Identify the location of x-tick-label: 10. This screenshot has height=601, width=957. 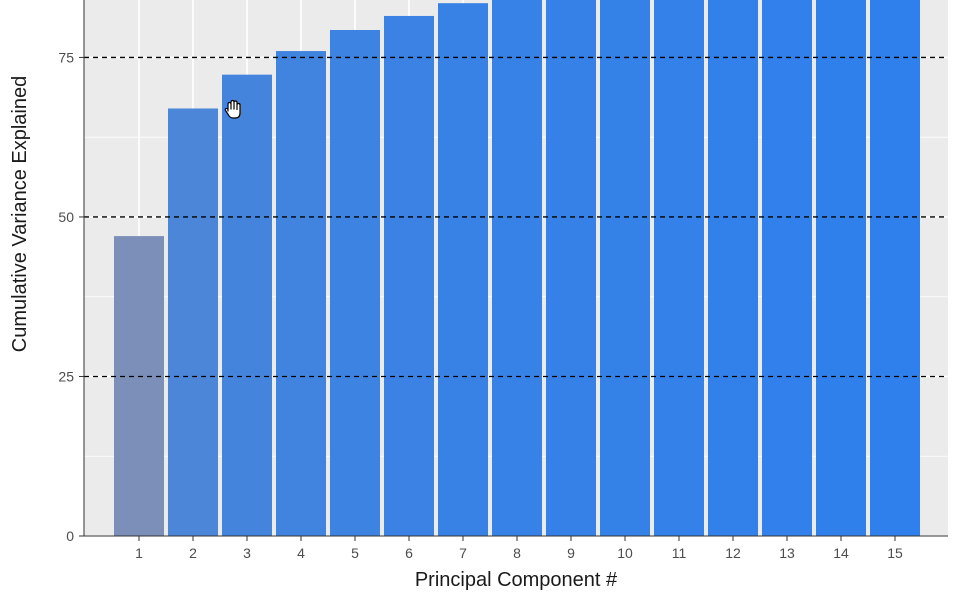
(625, 553).